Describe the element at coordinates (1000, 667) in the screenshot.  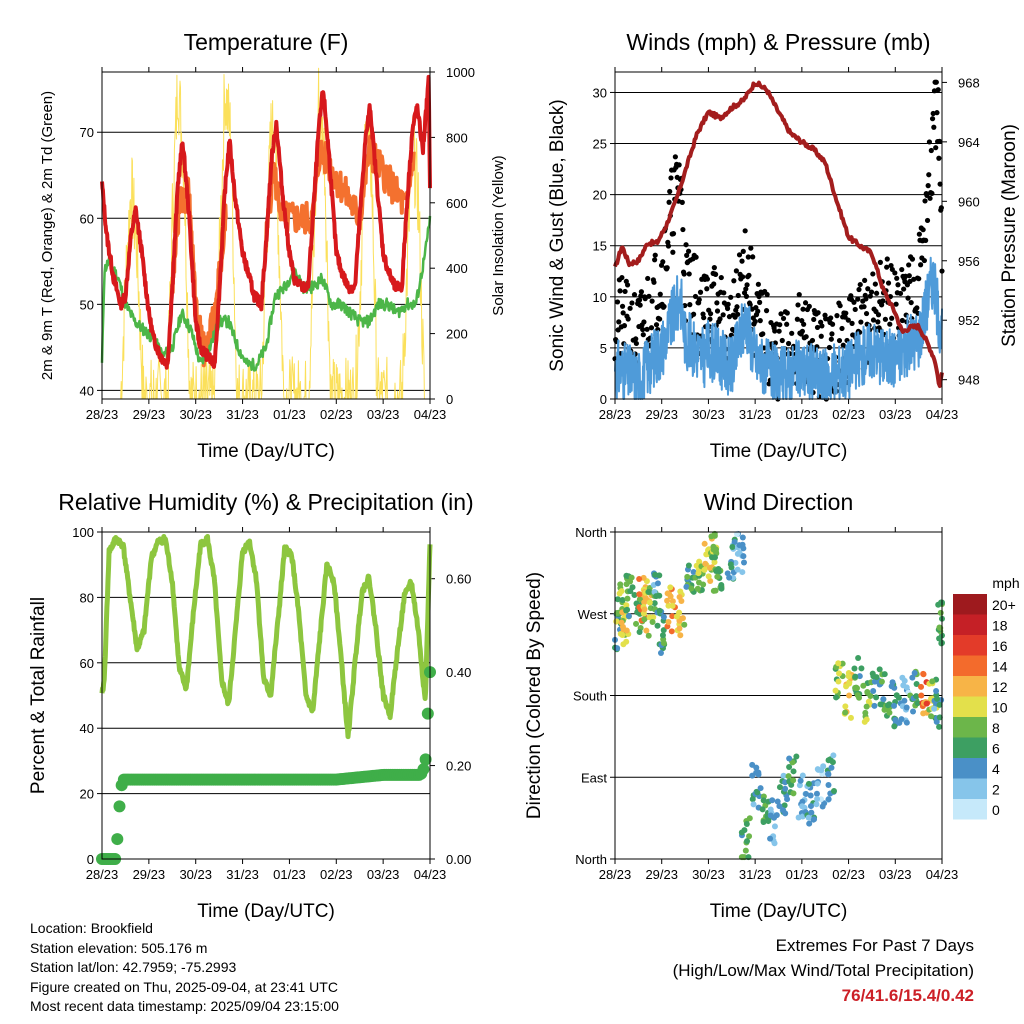
I see `legend-label: 14` at that location.